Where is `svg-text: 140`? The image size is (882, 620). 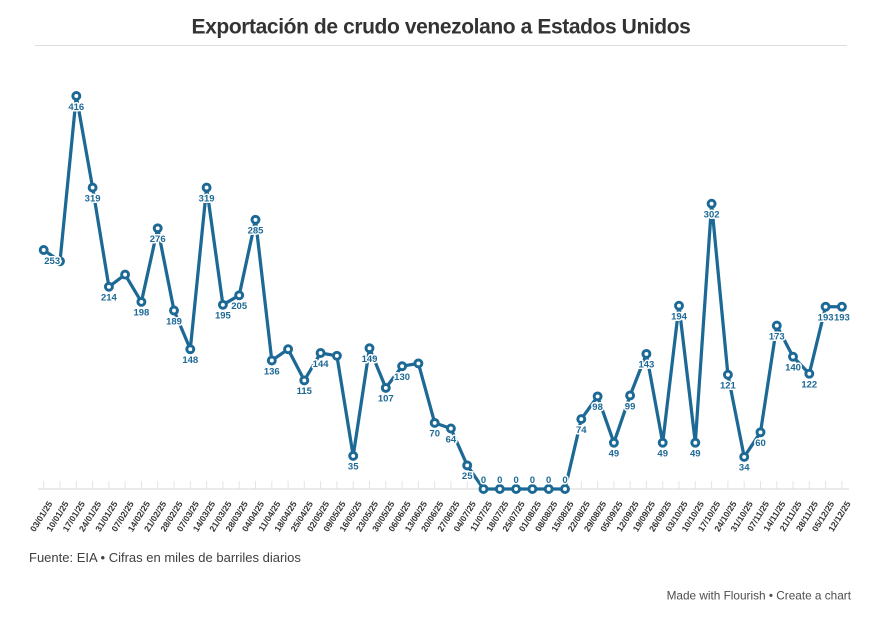 svg-text: 140 is located at coordinates (793, 368).